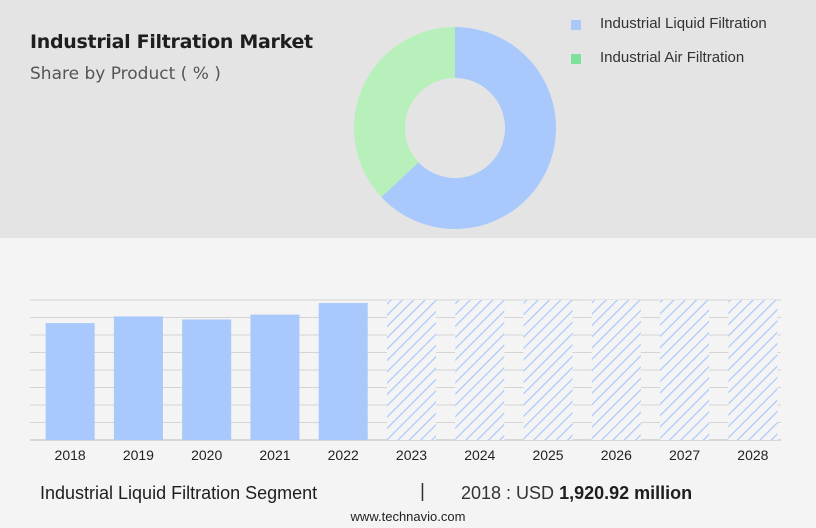  Describe the element at coordinates (683, 23) in the screenshot. I see `legend-label-liquid: Industrial Liquid Filtration` at that location.